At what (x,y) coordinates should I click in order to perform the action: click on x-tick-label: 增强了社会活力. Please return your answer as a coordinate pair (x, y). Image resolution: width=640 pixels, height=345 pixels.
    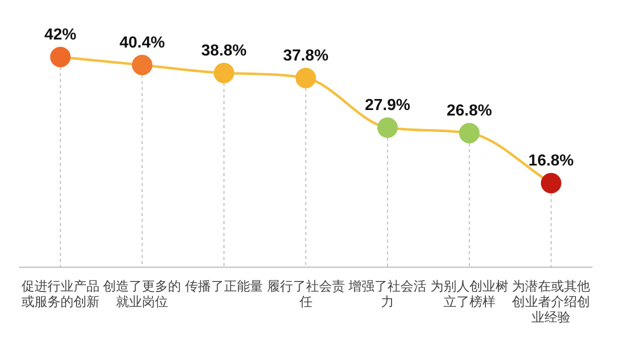
    Looking at the image, I should click on (387, 294).